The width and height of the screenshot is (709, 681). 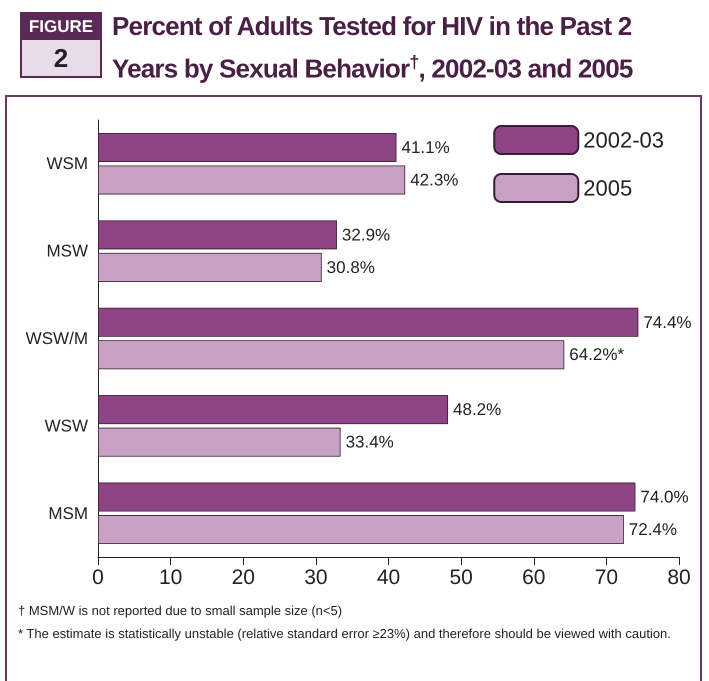 What do you see at coordinates (316, 577) in the screenshot?
I see `x-tick-label: 30` at bounding box center [316, 577].